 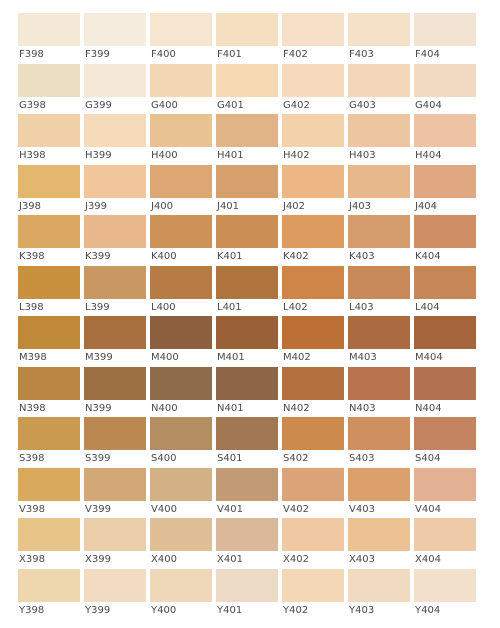 I want to click on swatch-x403: X403, so click(x=379, y=543).